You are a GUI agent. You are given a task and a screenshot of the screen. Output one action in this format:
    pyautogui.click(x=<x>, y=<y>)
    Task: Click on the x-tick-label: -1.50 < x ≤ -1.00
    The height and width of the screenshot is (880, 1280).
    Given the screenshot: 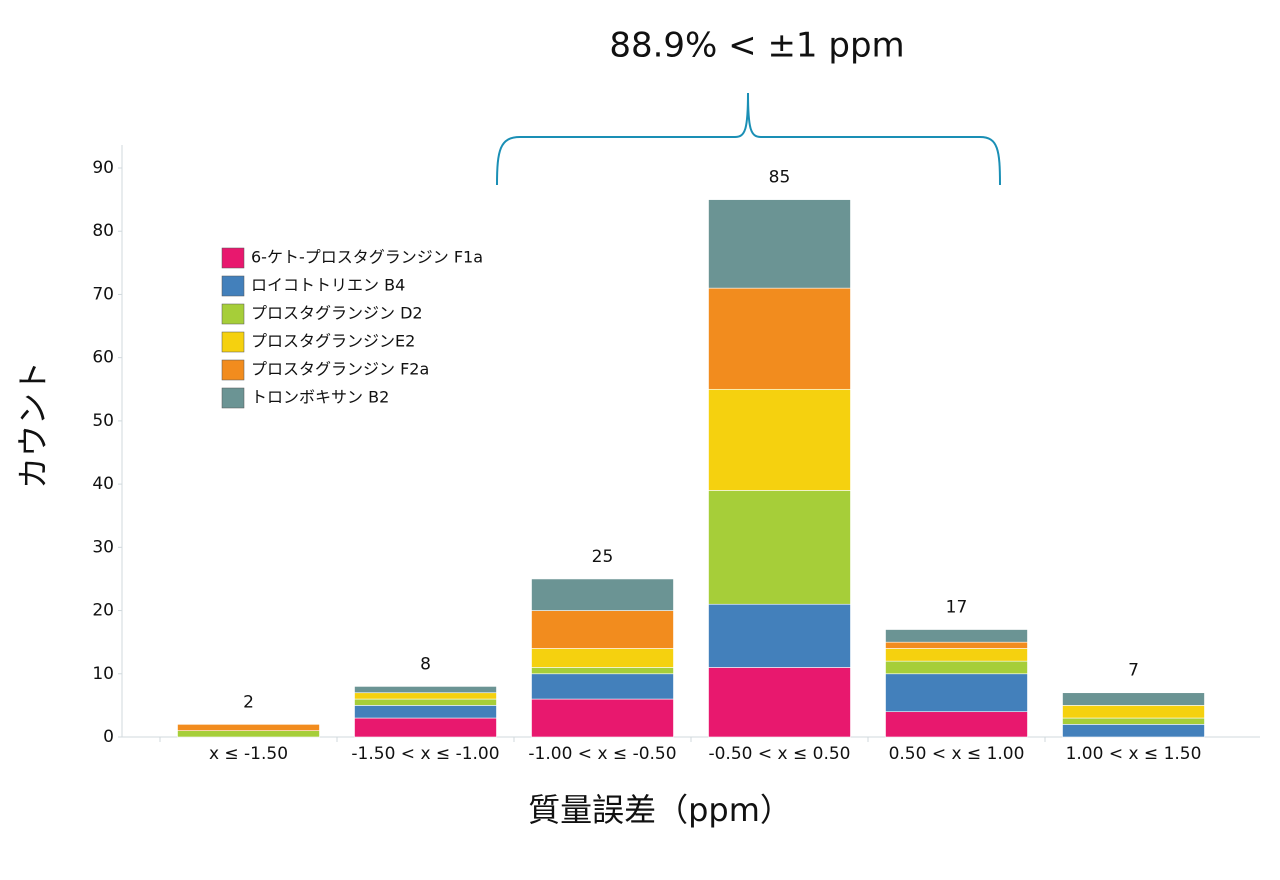 What is the action you would take?
    pyautogui.click(x=425, y=754)
    